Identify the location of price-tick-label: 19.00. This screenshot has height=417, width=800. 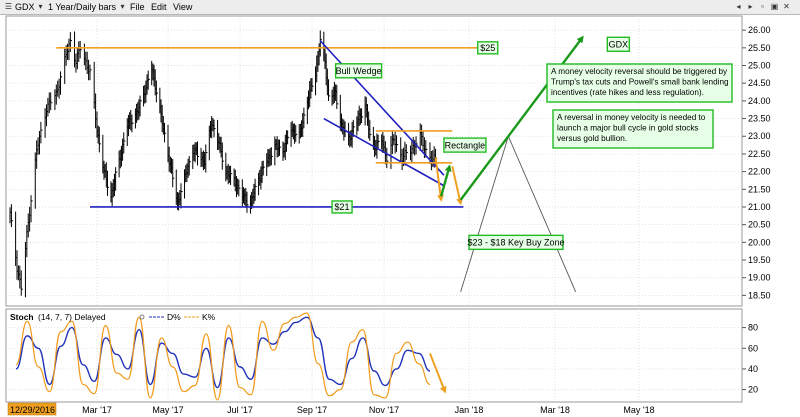
(759, 278).